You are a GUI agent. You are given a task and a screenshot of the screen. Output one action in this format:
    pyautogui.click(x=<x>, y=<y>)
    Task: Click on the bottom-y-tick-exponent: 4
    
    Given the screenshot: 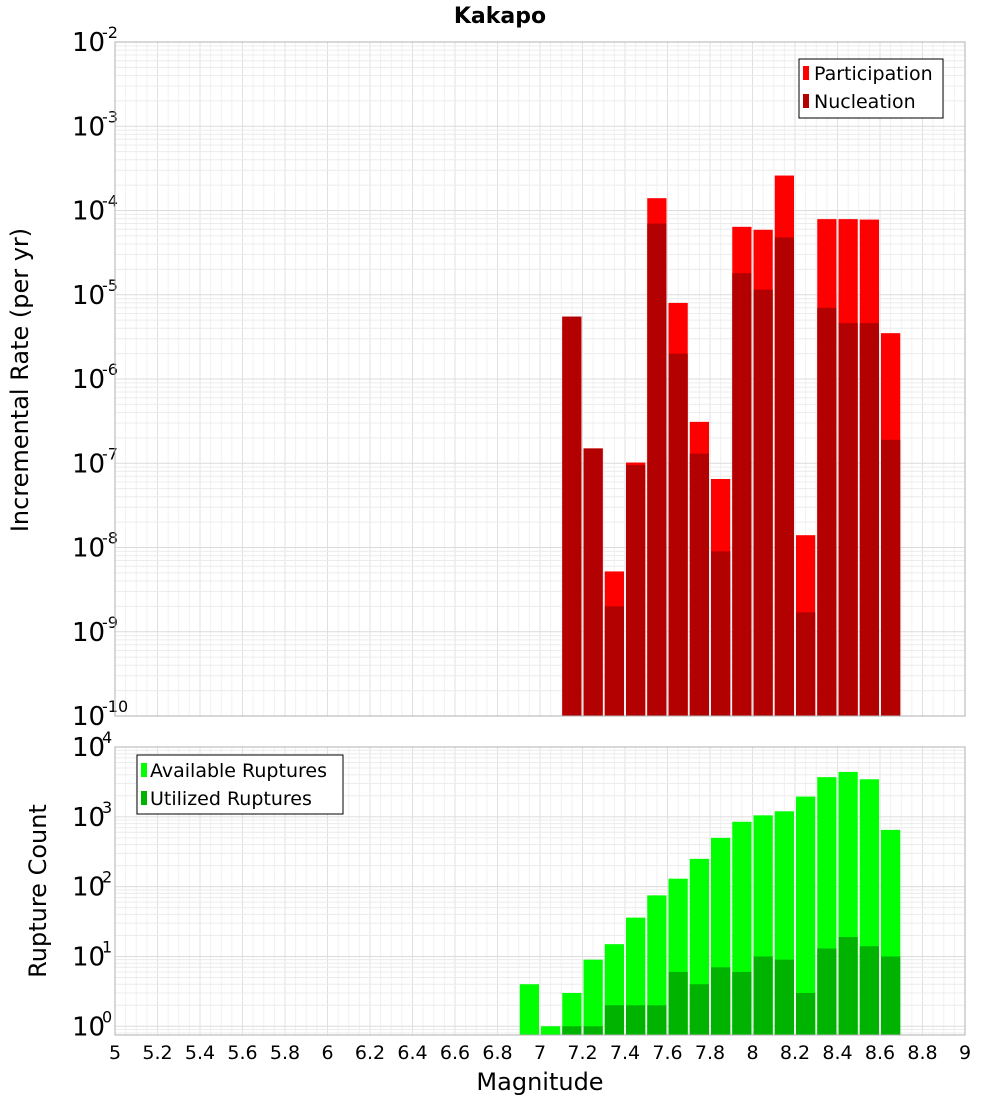 What is the action you would take?
    pyautogui.click(x=107, y=737)
    